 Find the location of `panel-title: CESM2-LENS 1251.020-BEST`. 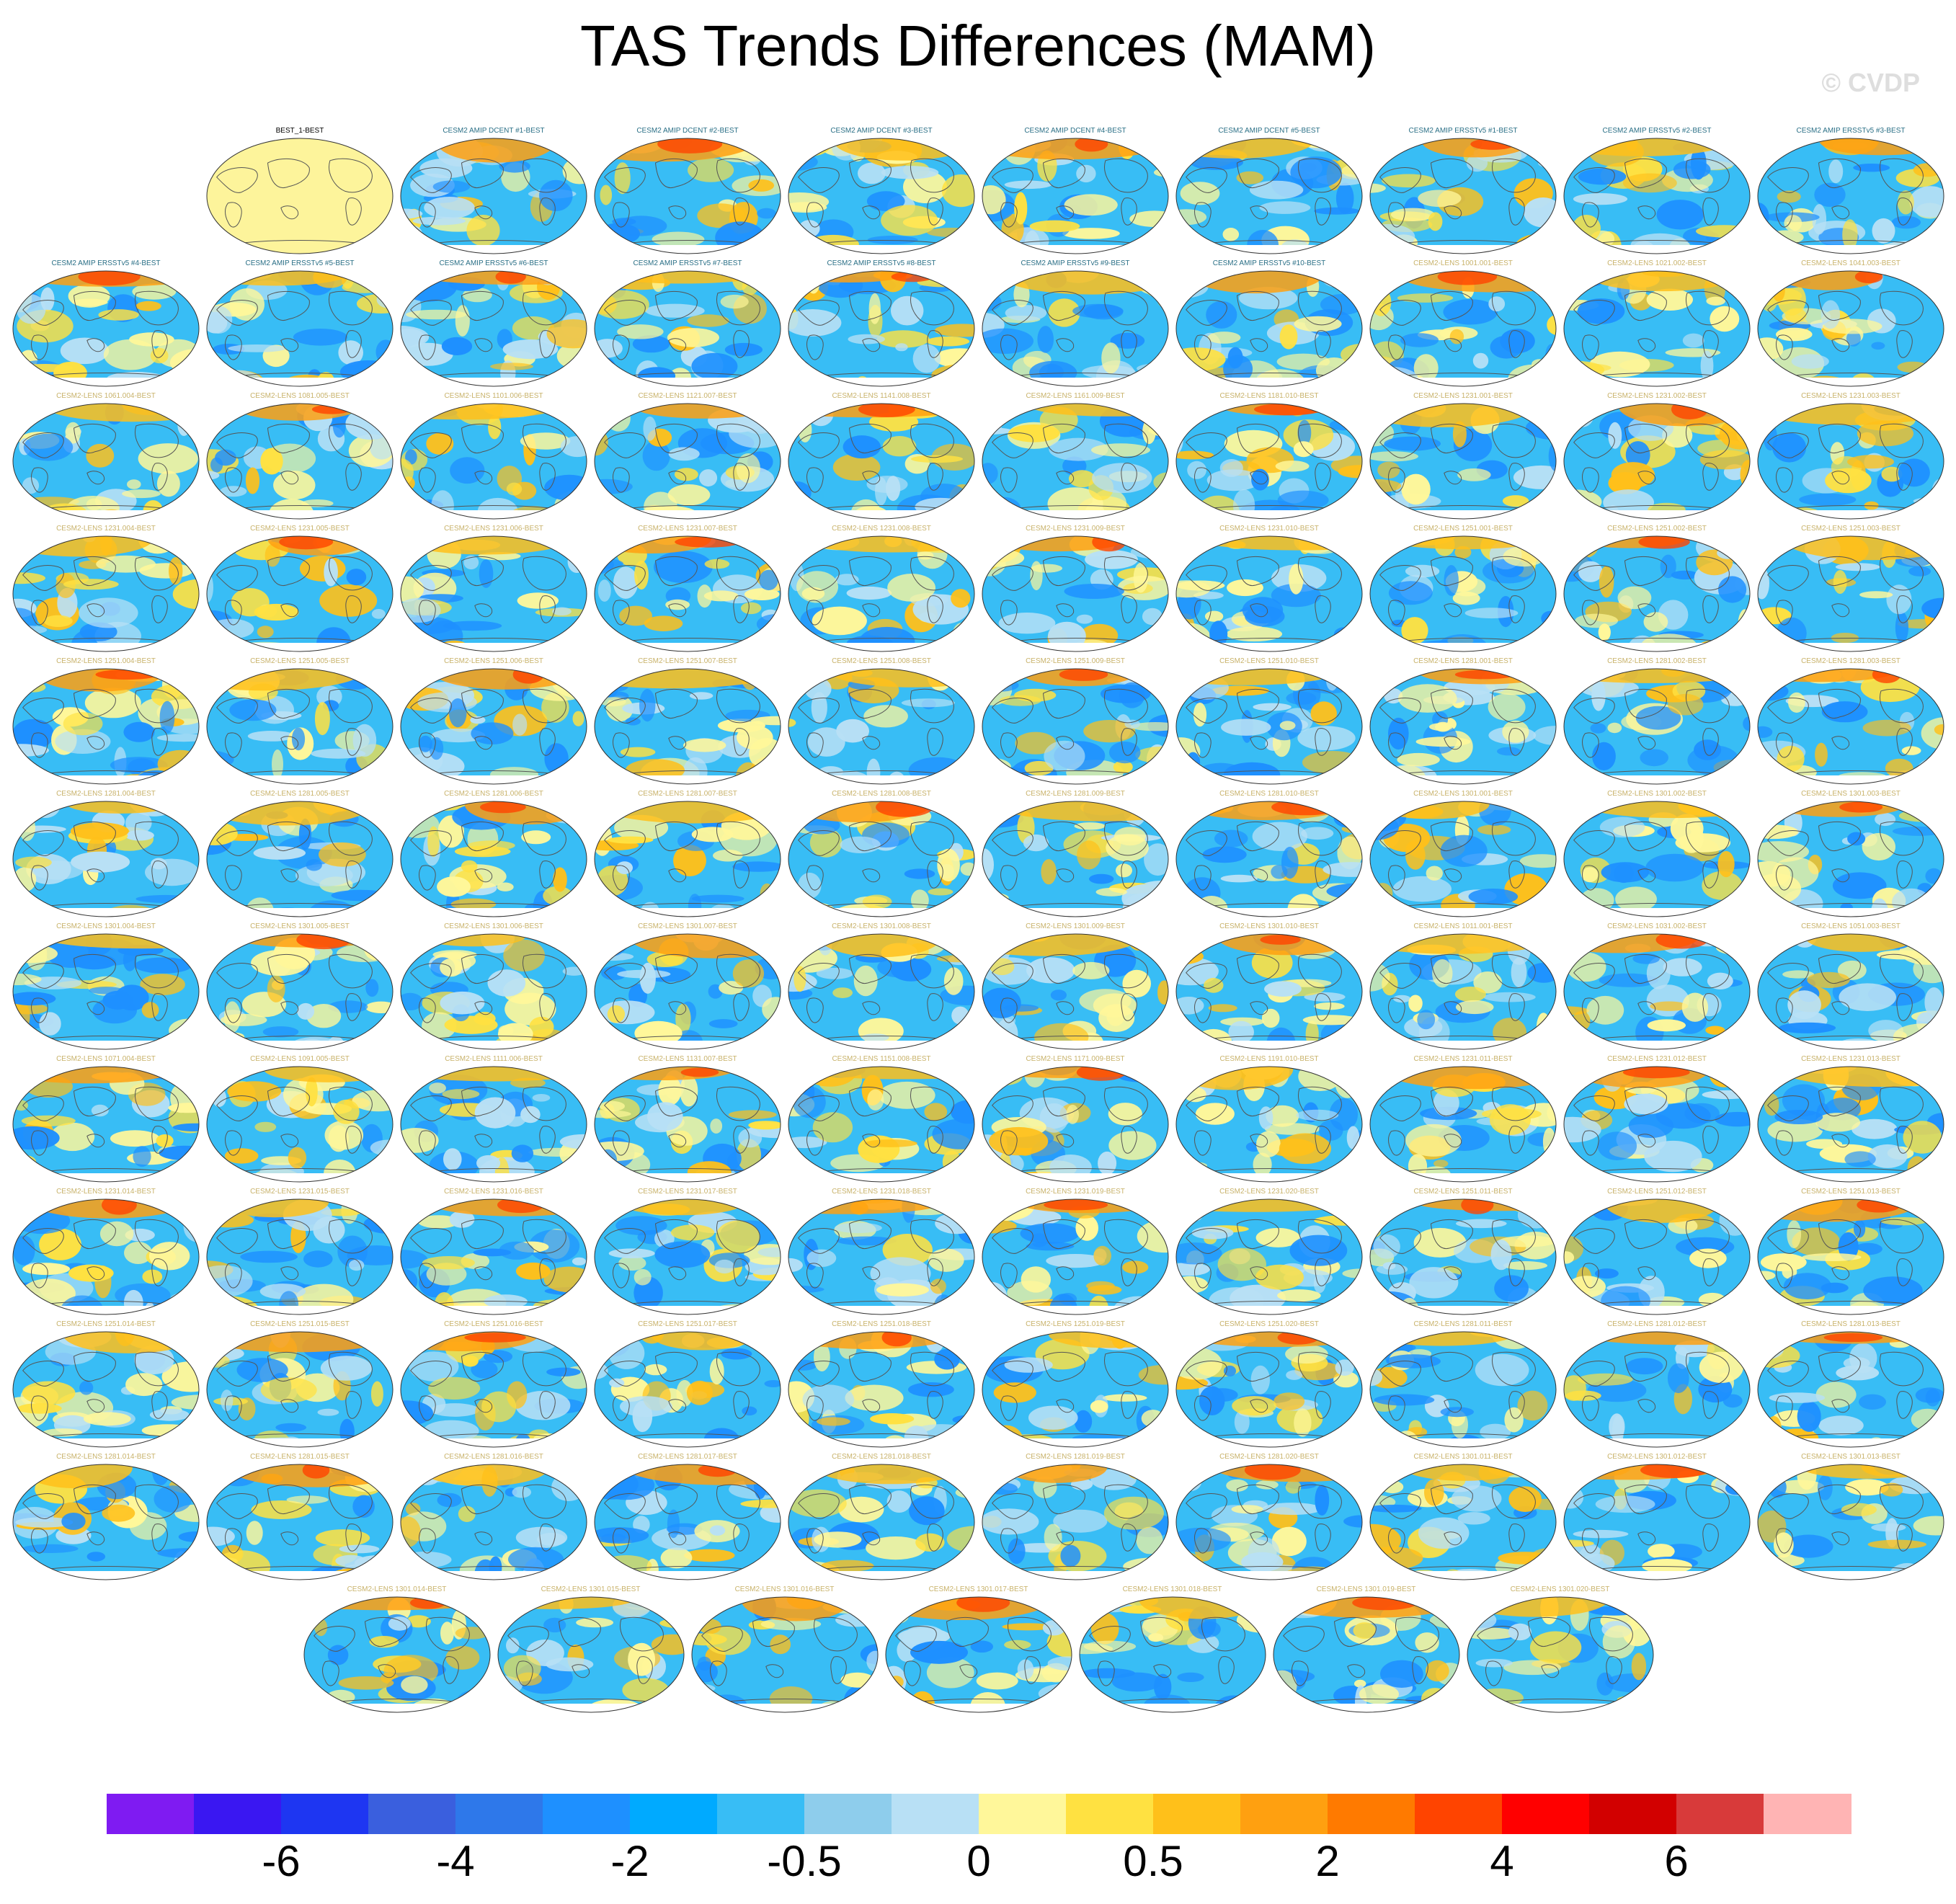

panel-title: CESM2-LENS 1251.020-BEST is located at coordinates (1269, 1324).